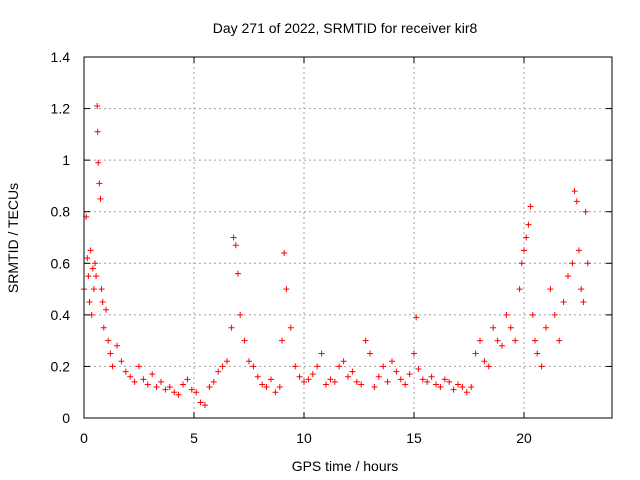  I want to click on x-tick-label: 15, so click(414, 438).